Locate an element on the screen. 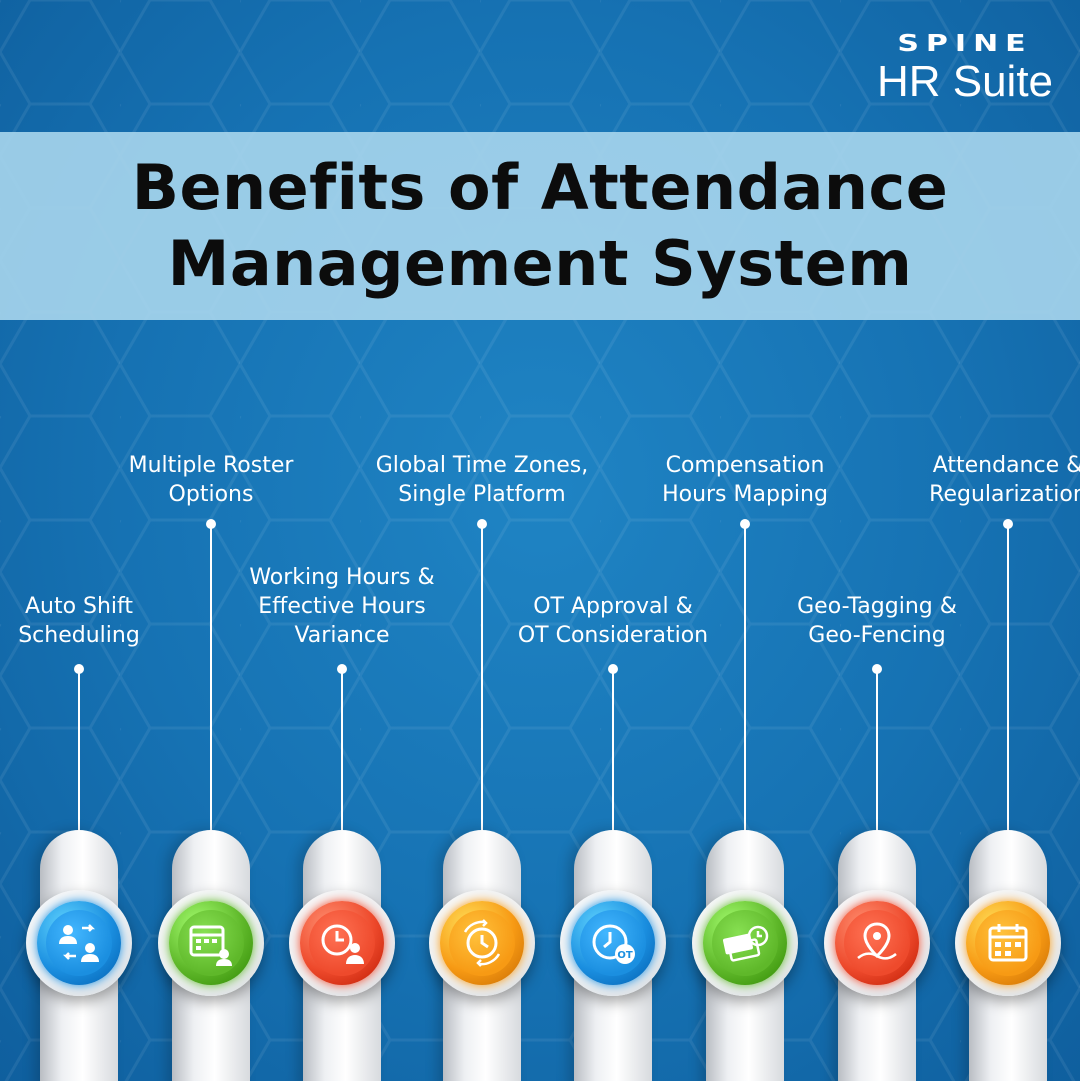 The height and width of the screenshot is (1081, 1080). benefit-label-line2: Geo-Fencing is located at coordinates (877, 635).